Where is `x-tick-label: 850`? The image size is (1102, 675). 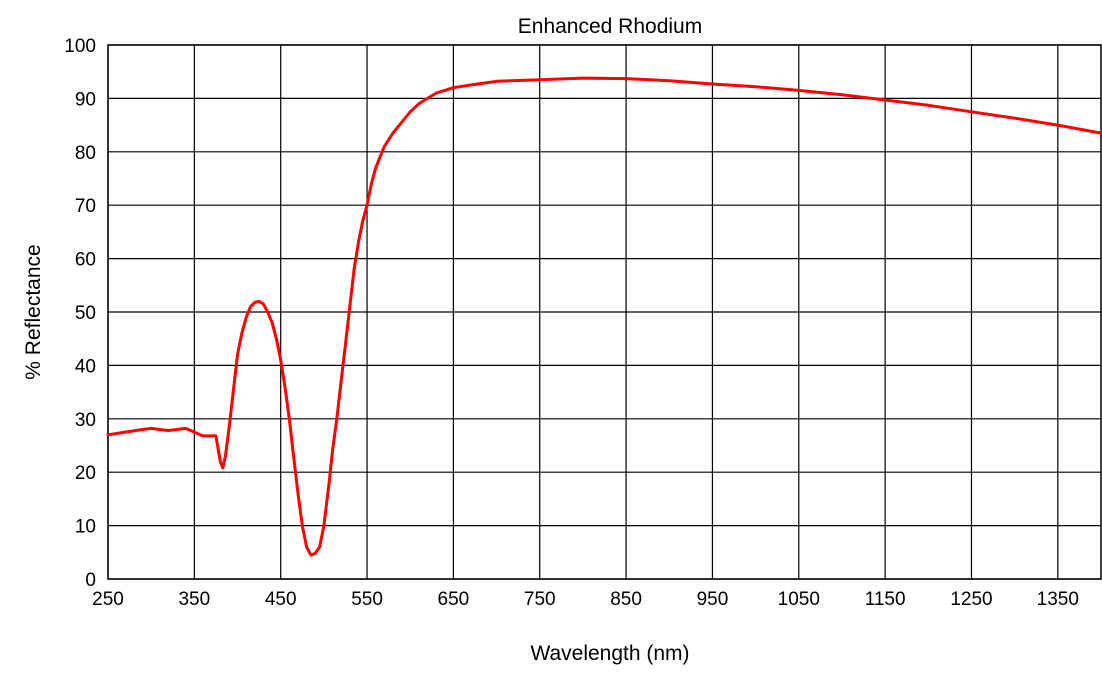 x-tick-label: 850 is located at coordinates (626, 599).